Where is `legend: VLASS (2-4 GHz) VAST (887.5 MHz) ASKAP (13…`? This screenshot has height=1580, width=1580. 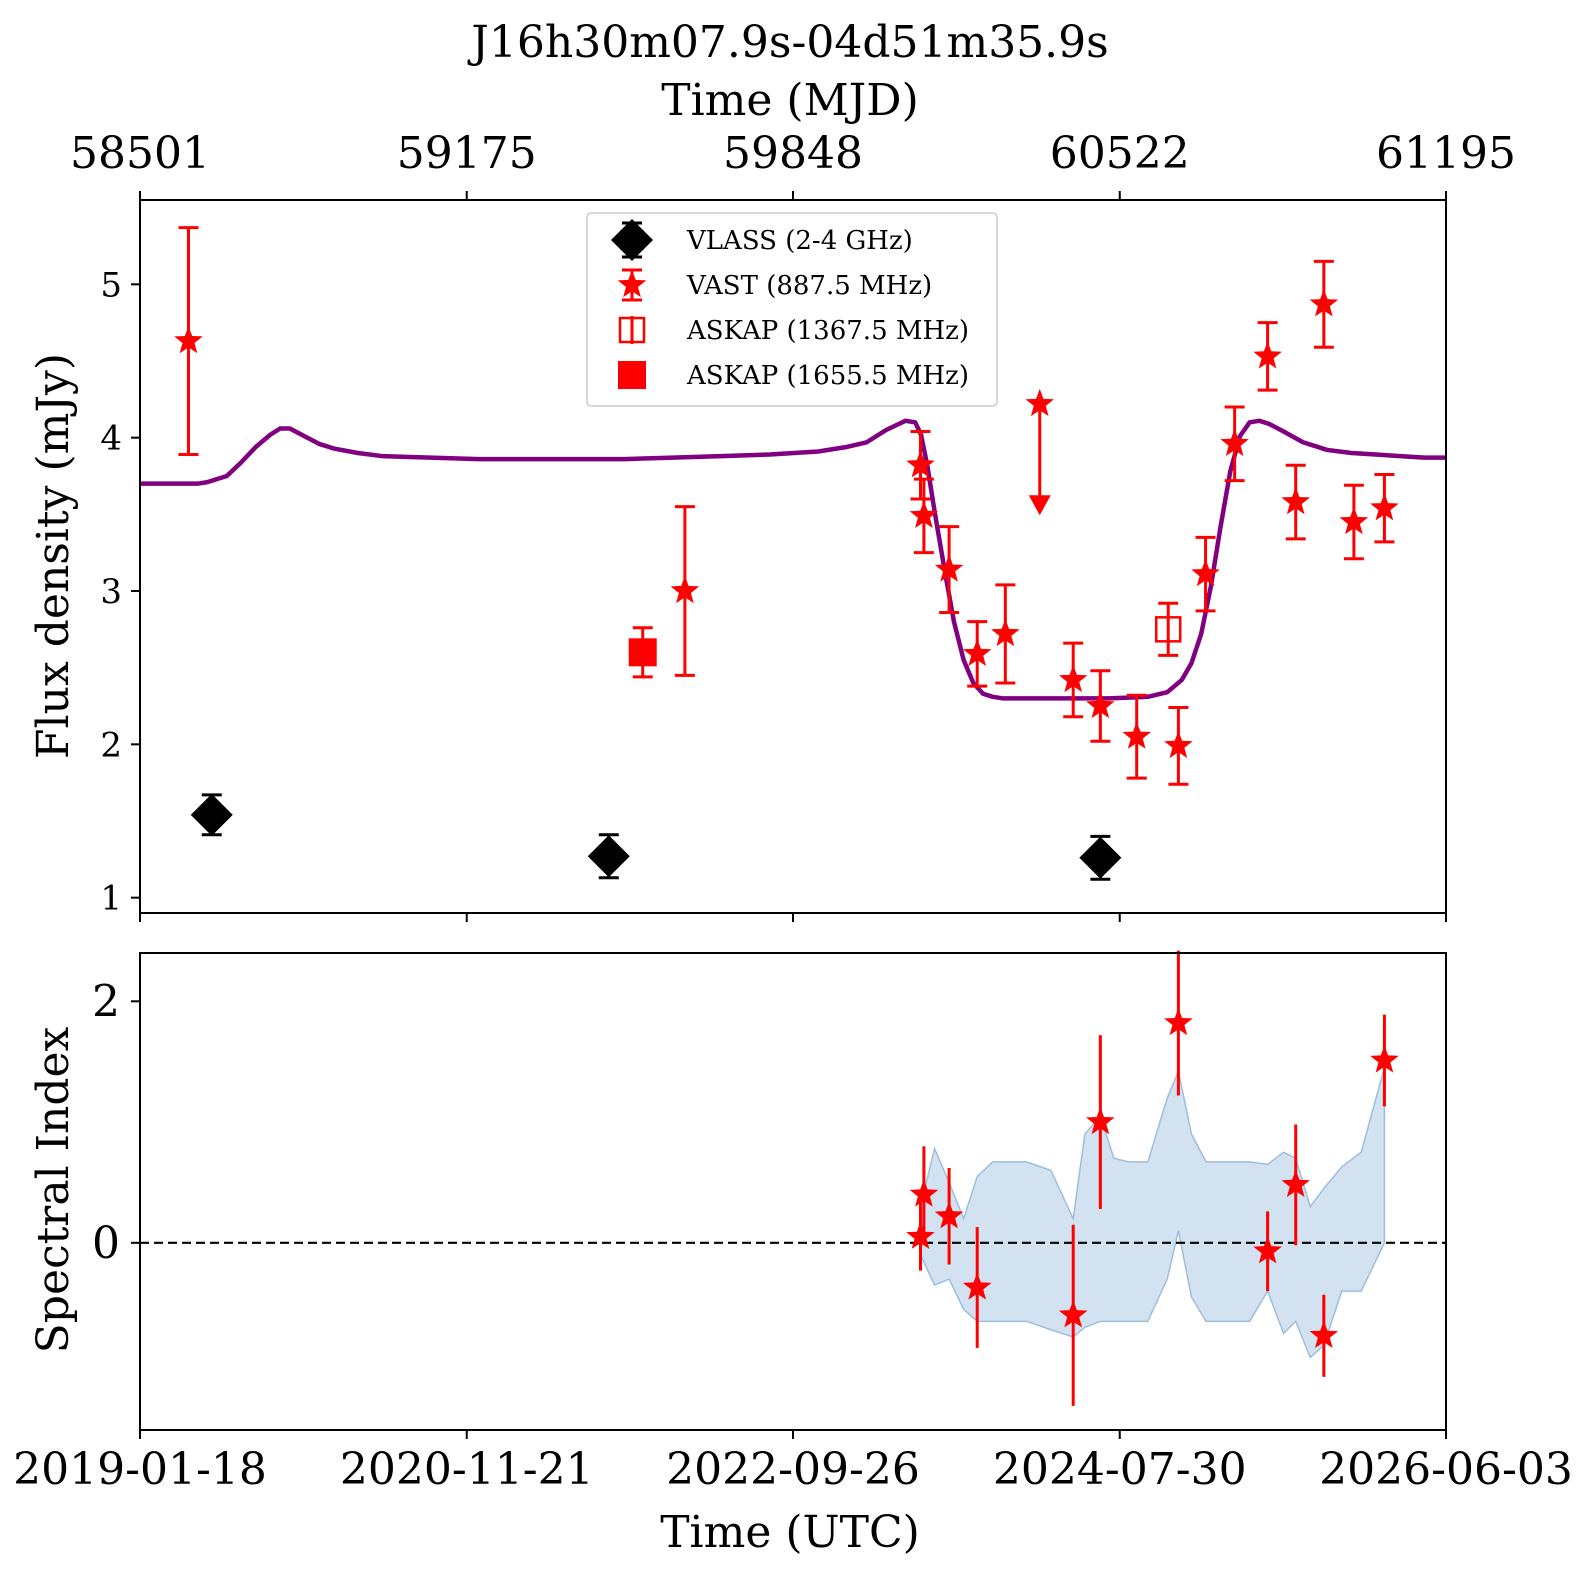
legend: VLASS (2-4 GHz) VAST (887.5 MHz) ASKAP (13… is located at coordinates (792, 309).